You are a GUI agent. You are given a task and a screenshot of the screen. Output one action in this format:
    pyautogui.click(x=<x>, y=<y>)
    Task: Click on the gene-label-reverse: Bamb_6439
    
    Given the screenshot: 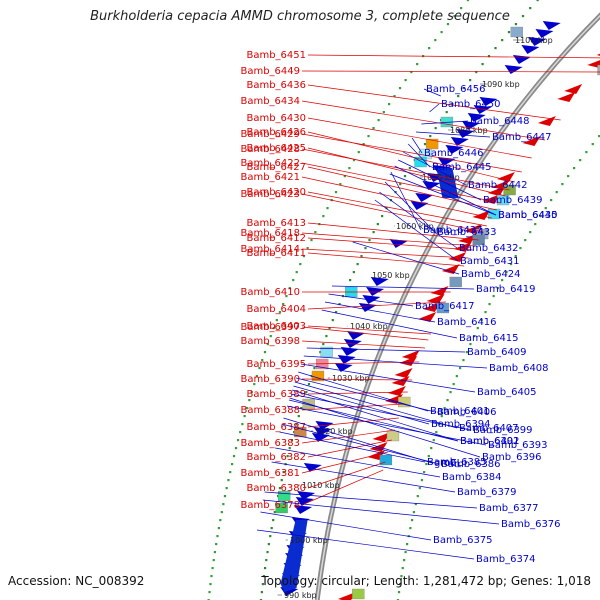 What is the action you would take?
    pyautogui.click(x=513, y=200)
    